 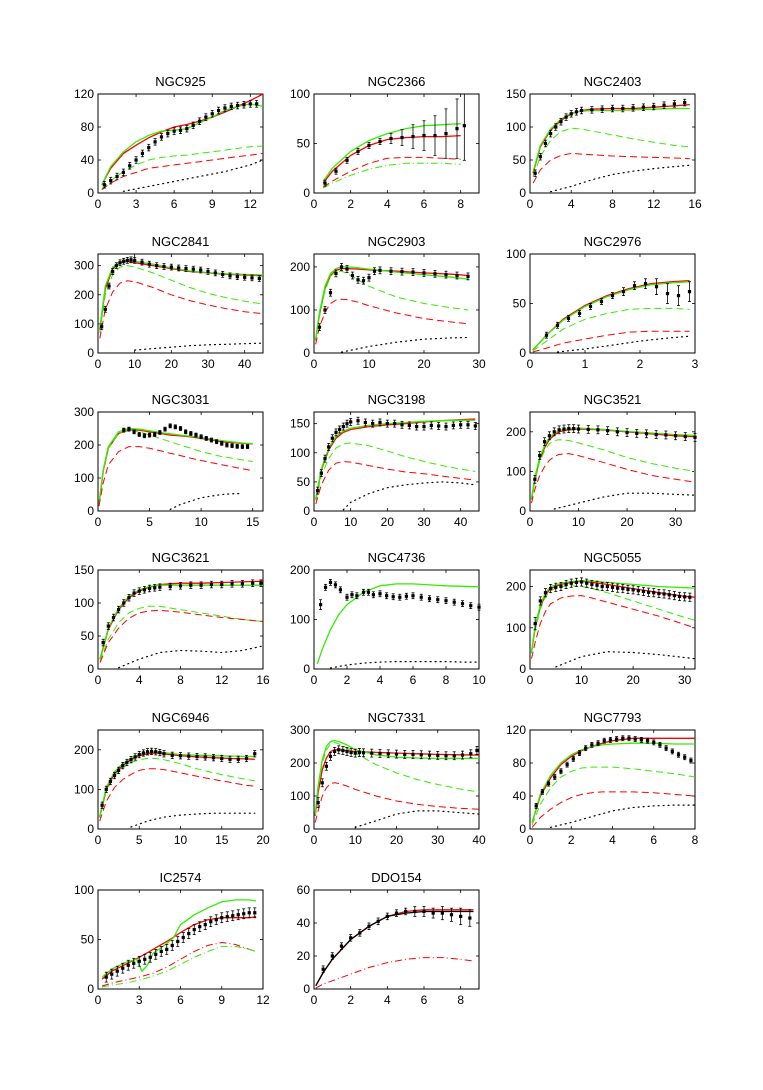 What do you see at coordinates (611, 138) in the screenshot?
I see `curve-model-red` at bounding box center [611, 138].